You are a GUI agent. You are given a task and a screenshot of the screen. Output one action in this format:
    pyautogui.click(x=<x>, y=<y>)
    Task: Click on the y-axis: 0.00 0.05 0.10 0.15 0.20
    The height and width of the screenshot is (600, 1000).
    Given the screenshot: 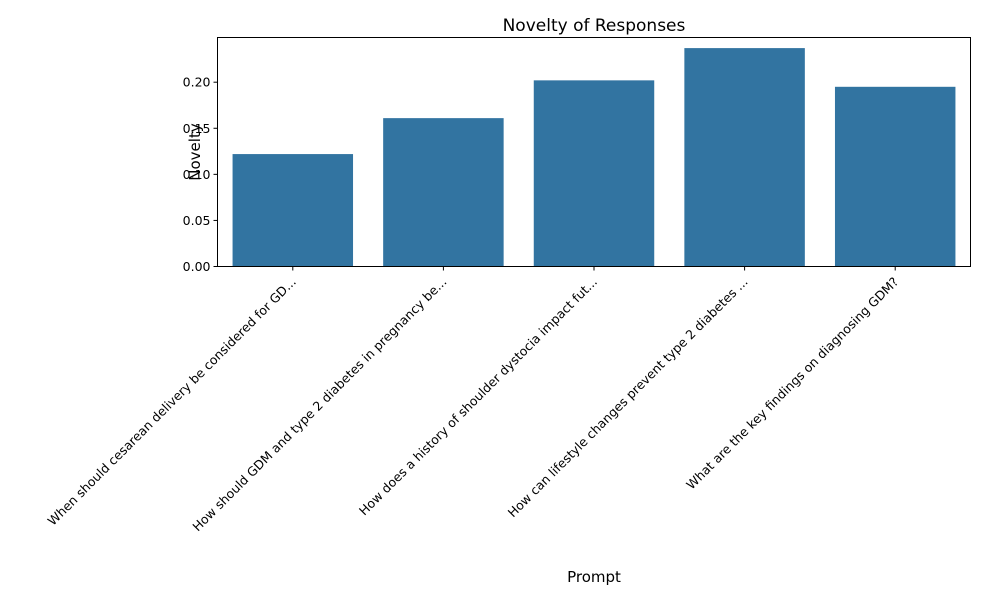 What is the action you would take?
    pyautogui.click(x=200, y=174)
    